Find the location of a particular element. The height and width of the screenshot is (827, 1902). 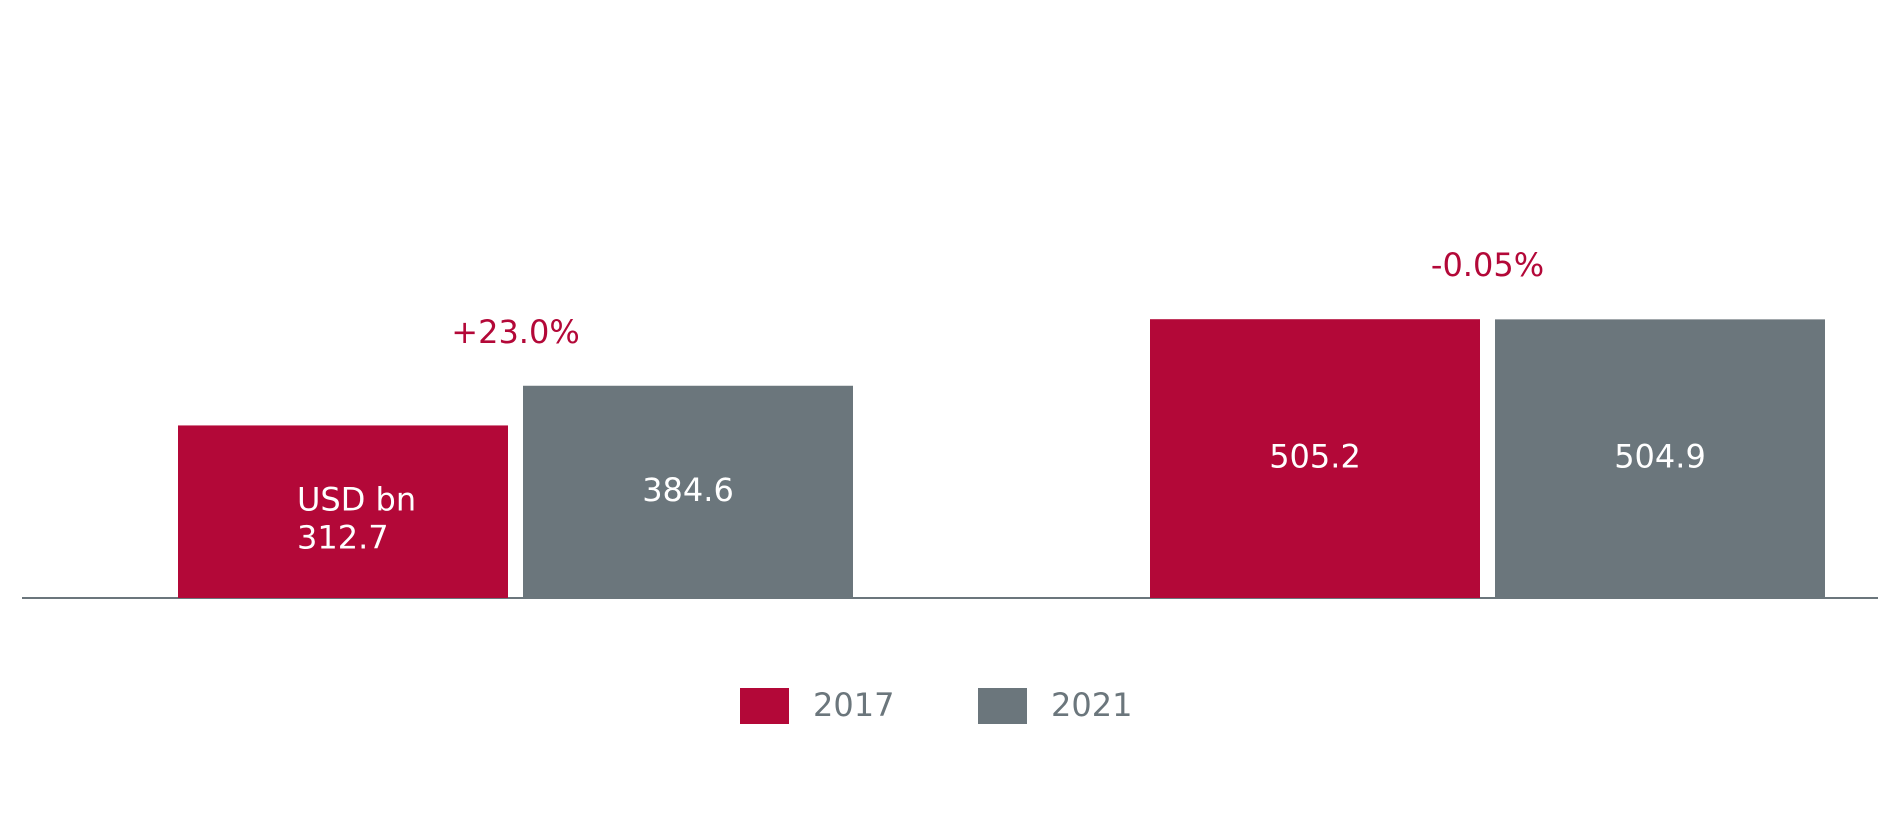

change-annotation: -0.05% is located at coordinates (1487, 265).